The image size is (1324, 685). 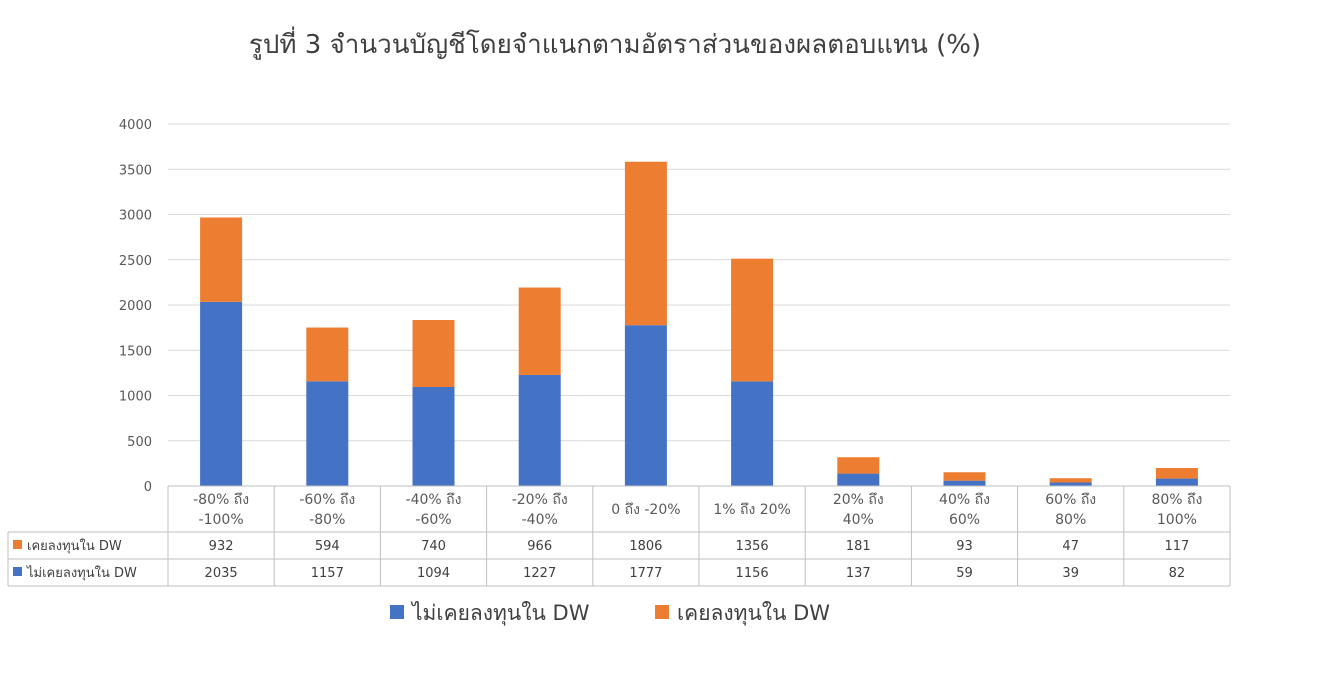 What do you see at coordinates (433, 546) in the screenshot?
I see `data-label: 740` at bounding box center [433, 546].